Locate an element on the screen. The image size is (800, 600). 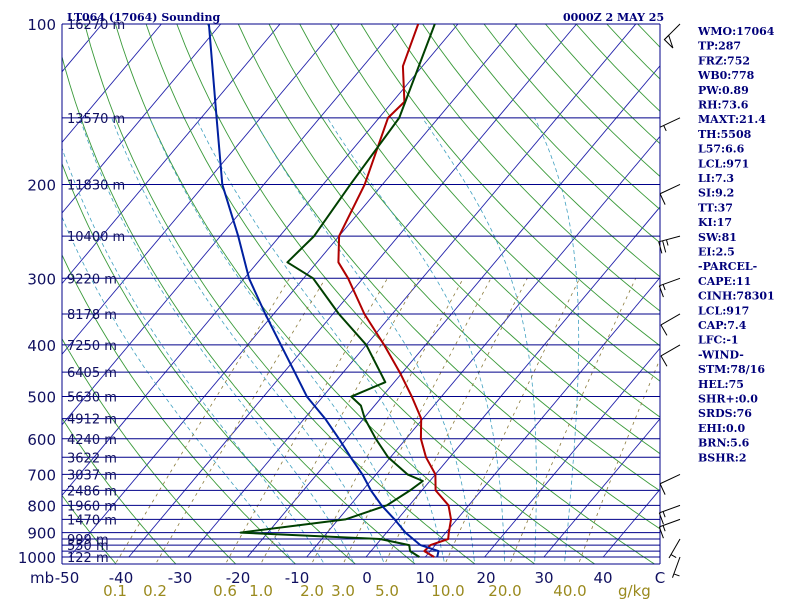
mixing-ratio-label: 0.2 is located at coordinates (155, 591).